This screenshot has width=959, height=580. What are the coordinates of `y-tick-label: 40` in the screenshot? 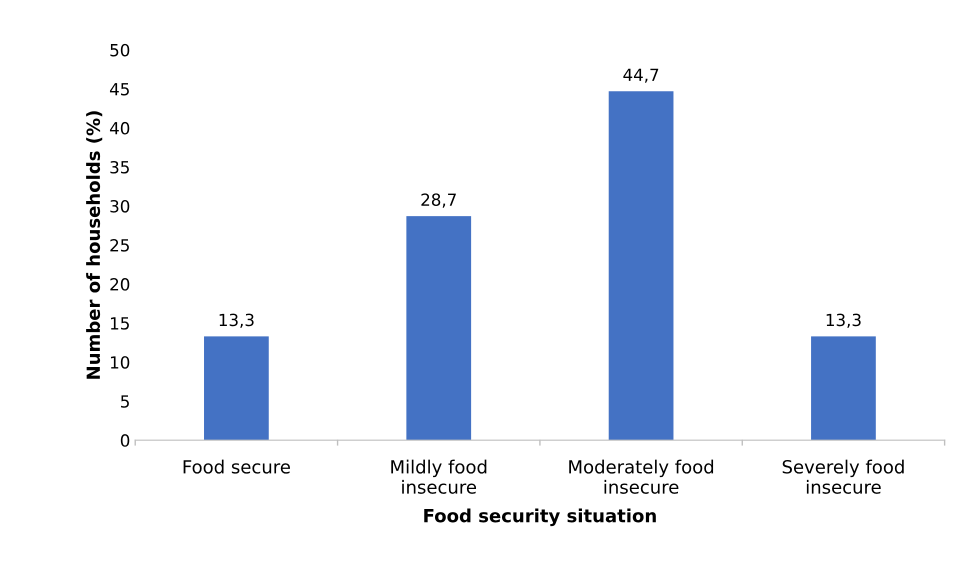 It's located at (120, 128).